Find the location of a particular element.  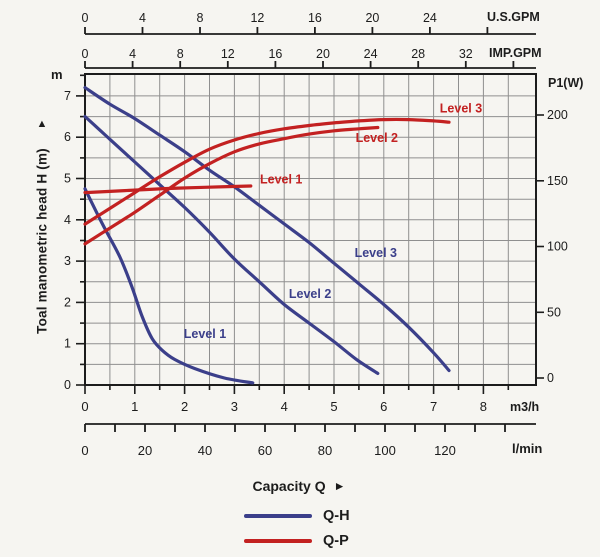

imp-gpm-tick-label: 24 is located at coordinates (371, 54).